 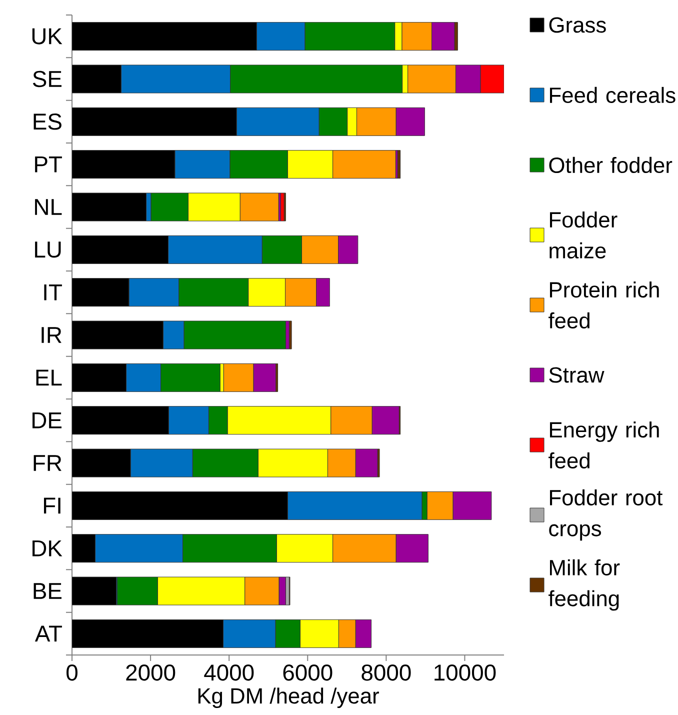 I want to click on legend-label: Fodder maize, so click(x=584, y=234).